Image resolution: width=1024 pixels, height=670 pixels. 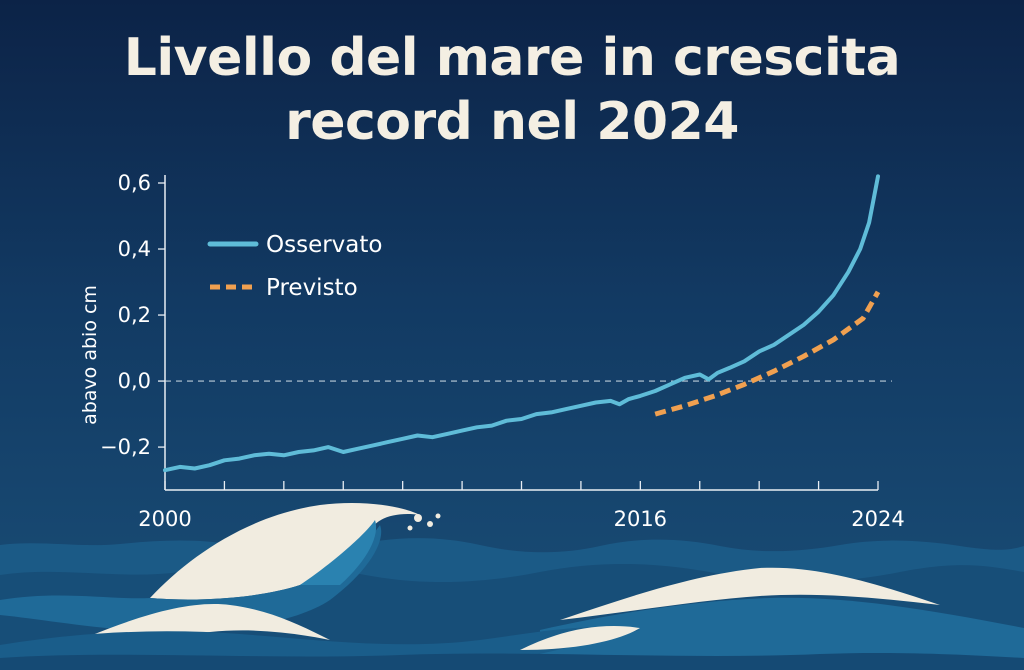 I want to click on x-tick-label: 2000, so click(x=164, y=519).